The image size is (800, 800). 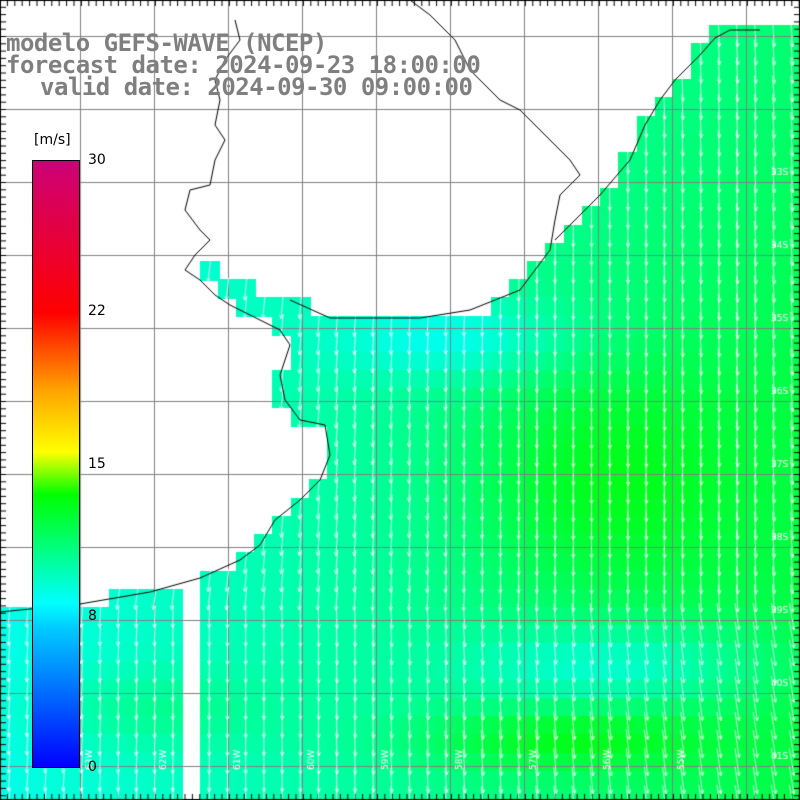 I want to click on colorbar-tick-8: 8, so click(x=92, y=616).